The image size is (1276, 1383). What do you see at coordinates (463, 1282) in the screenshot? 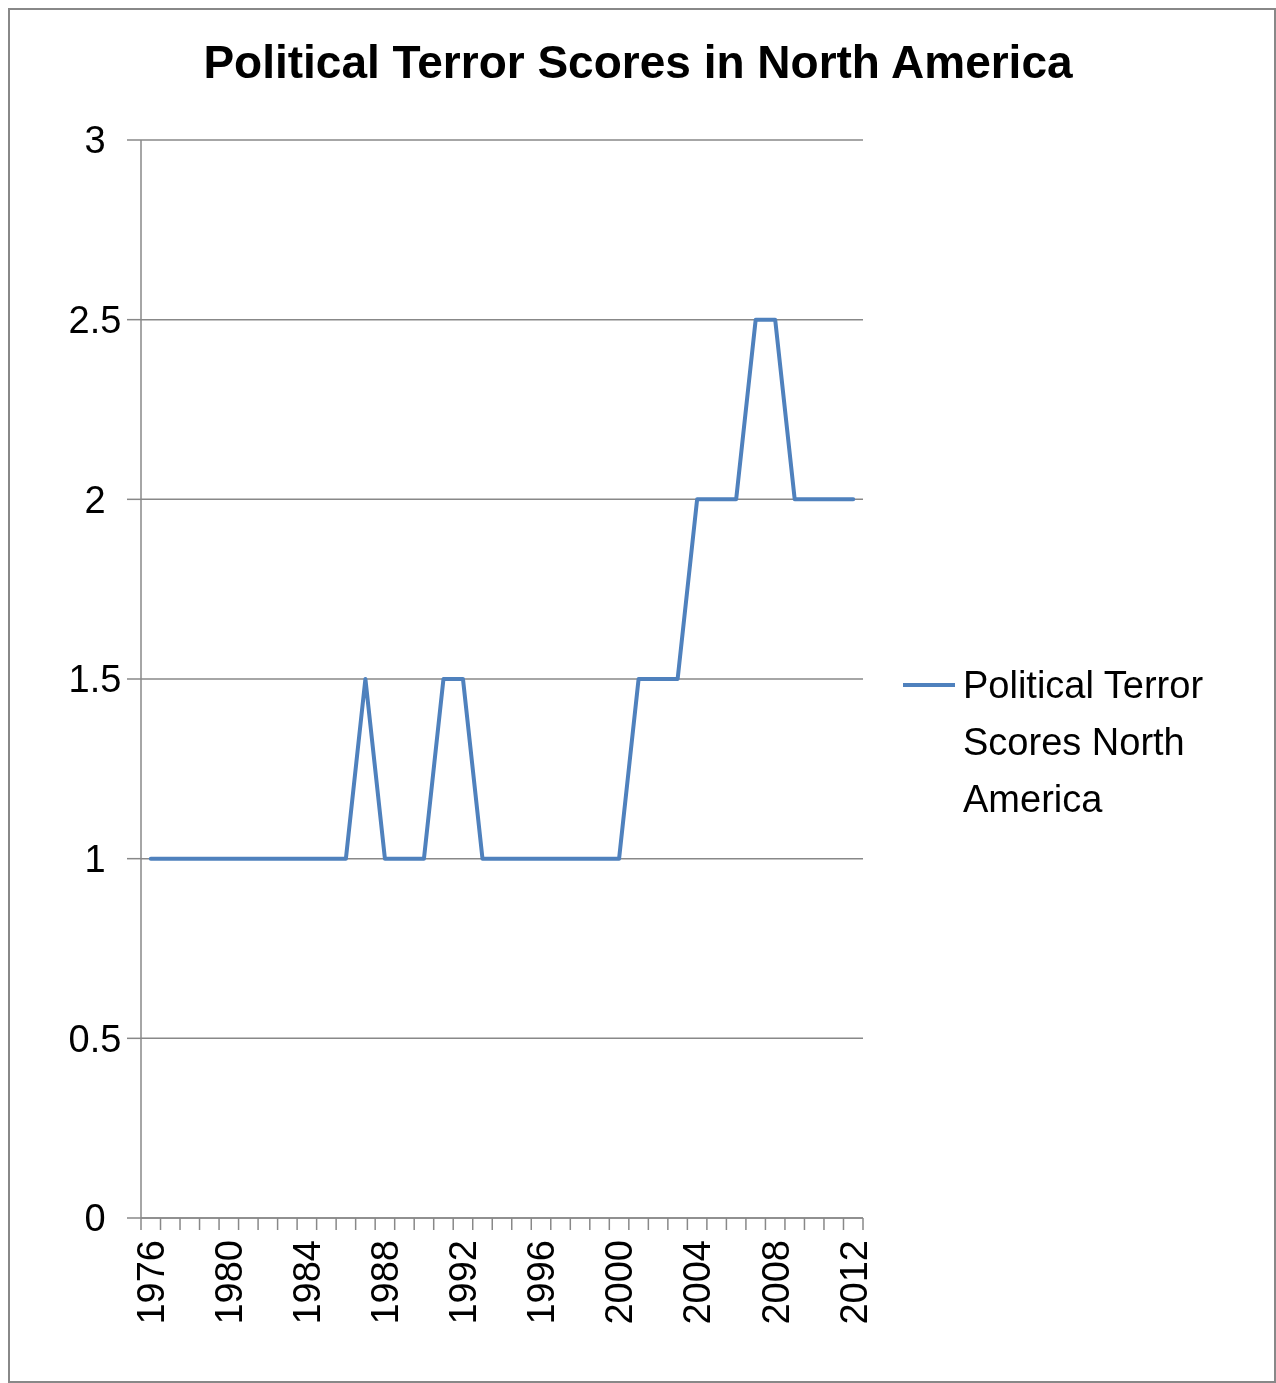
I see `x-tick-label: 1992` at bounding box center [463, 1282].